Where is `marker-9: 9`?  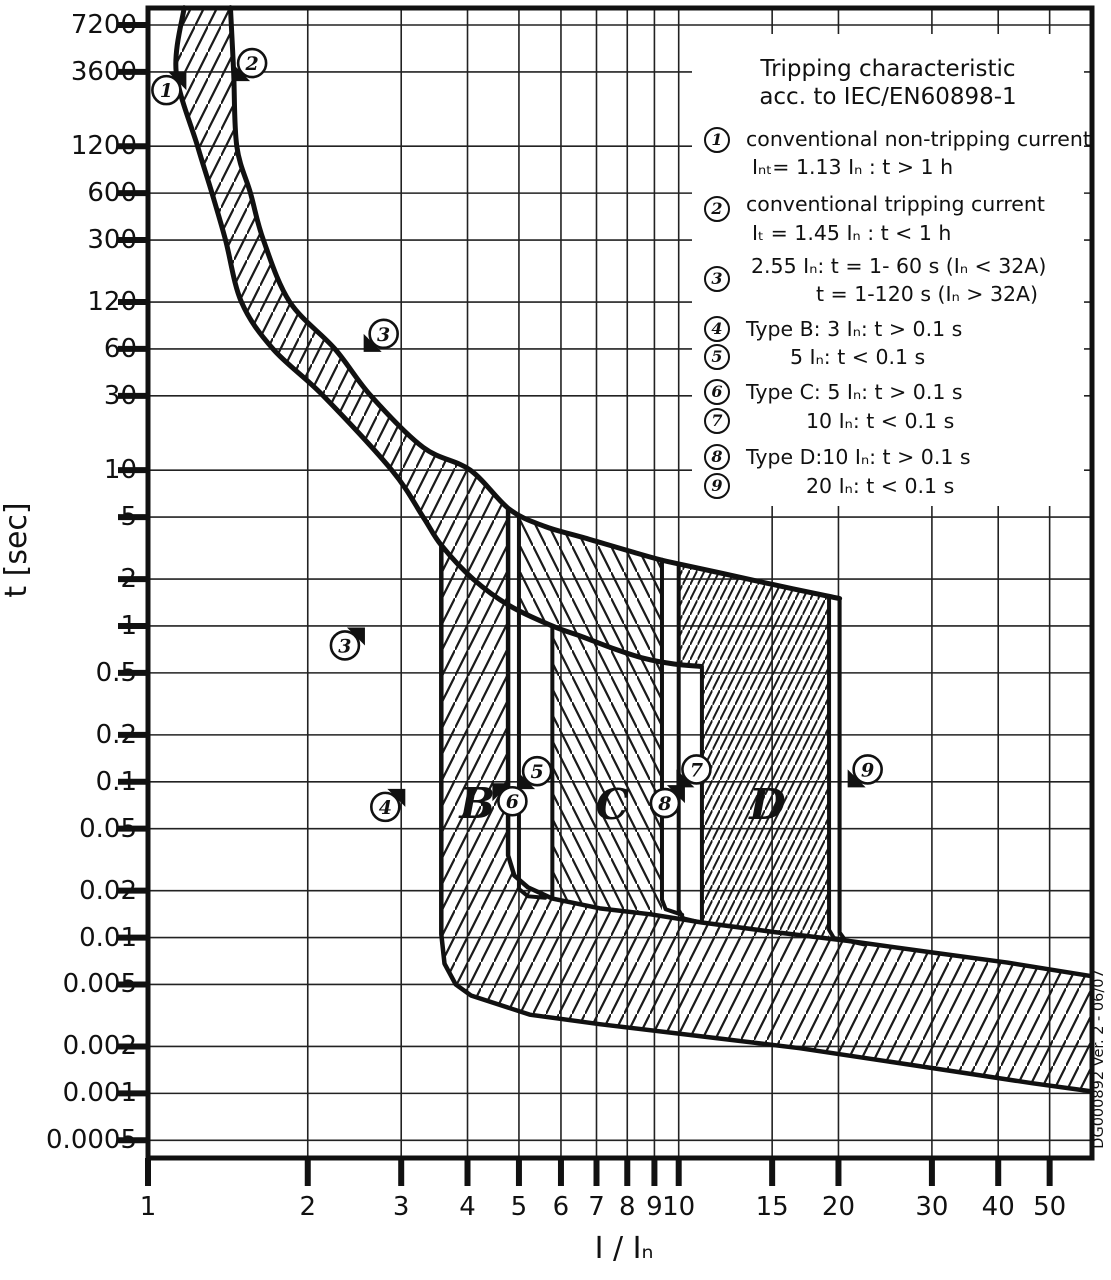 marker-9: 9 is located at coordinates (865, 771).